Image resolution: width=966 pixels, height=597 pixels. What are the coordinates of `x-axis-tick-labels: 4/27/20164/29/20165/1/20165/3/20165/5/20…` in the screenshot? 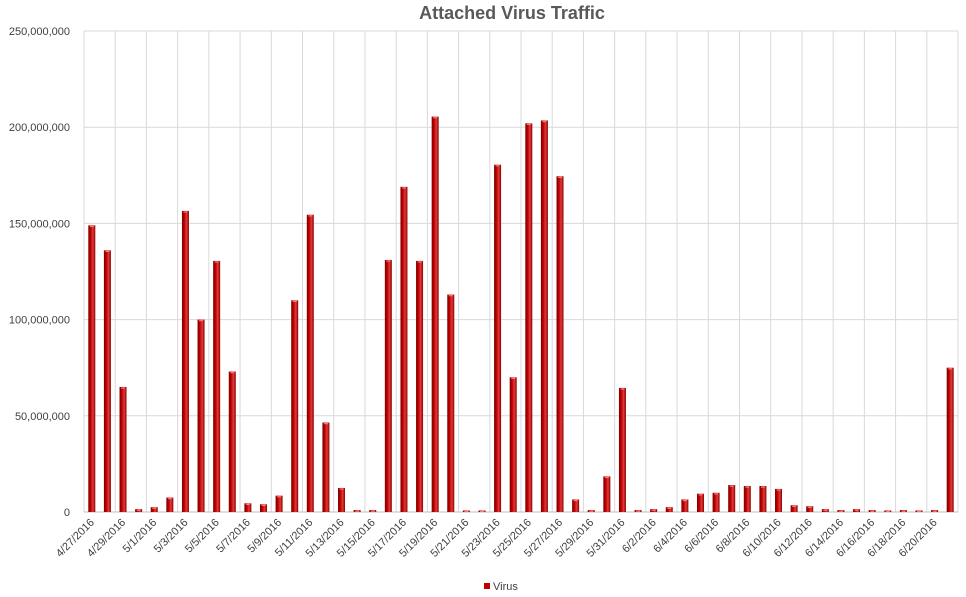 It's located at (497, 538).